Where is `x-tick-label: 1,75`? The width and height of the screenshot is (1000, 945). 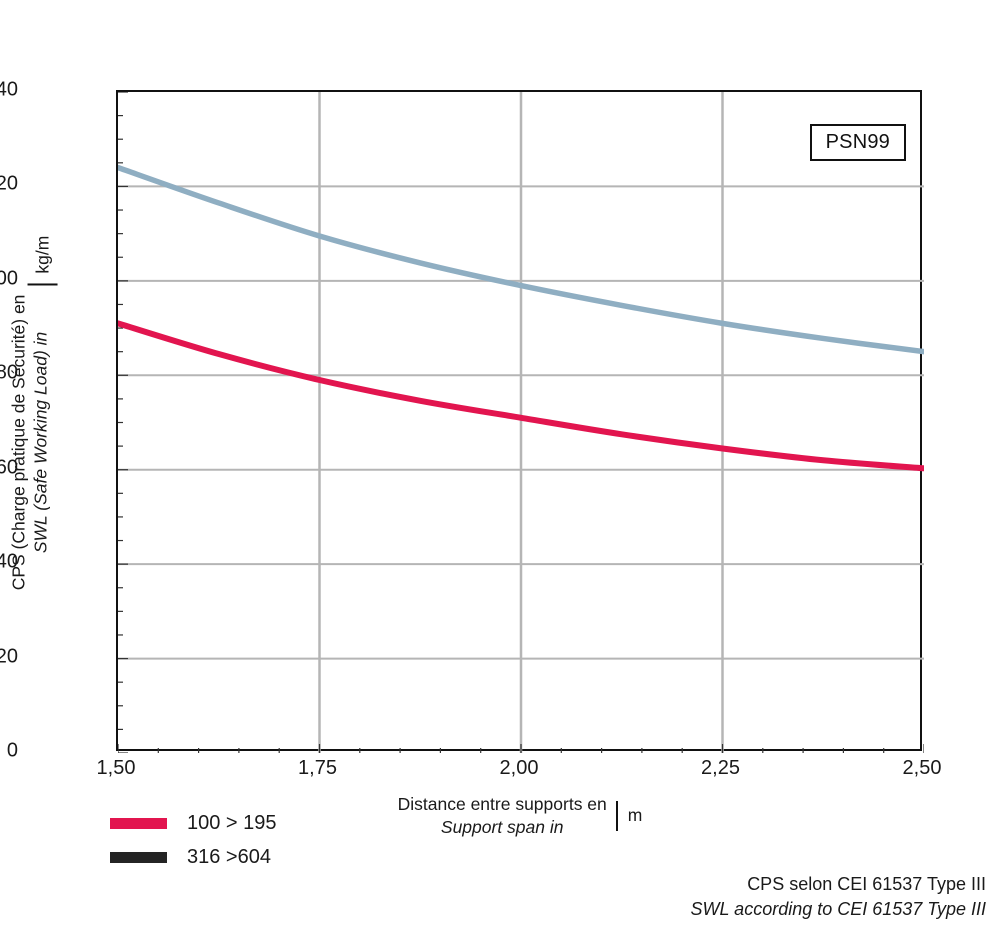
x-tick-label: 1,75 is located at coordinates (317, 768).